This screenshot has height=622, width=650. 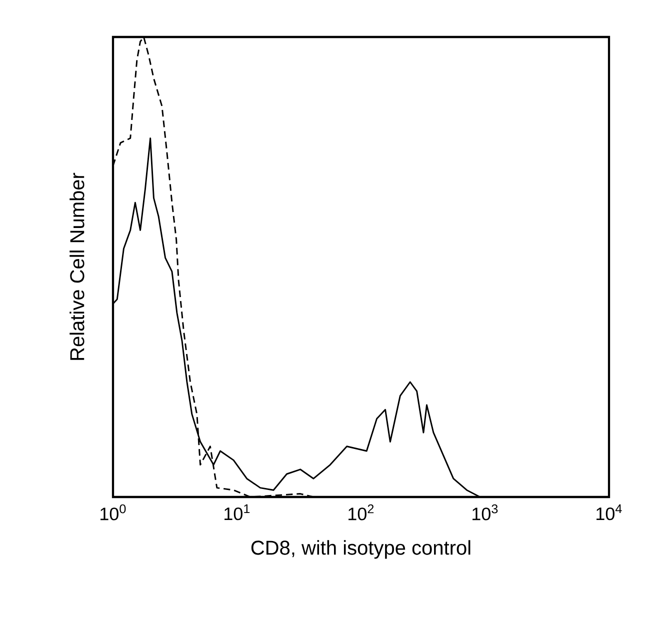 I want to click on x-tick-label: 10$^{4}$, so click(x=609, y=512).